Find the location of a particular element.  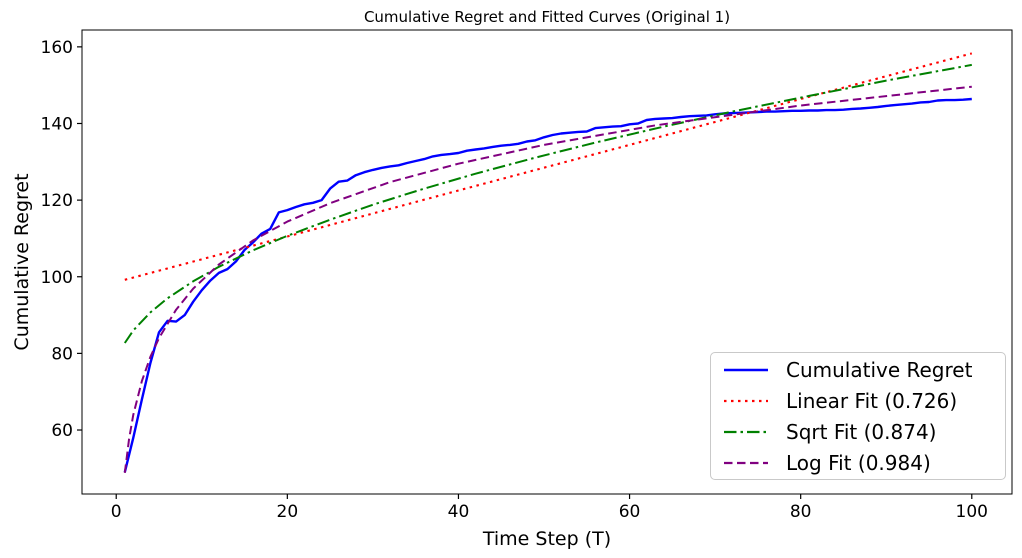

y-tick-label: 100 is located at coordinates (57, 278).